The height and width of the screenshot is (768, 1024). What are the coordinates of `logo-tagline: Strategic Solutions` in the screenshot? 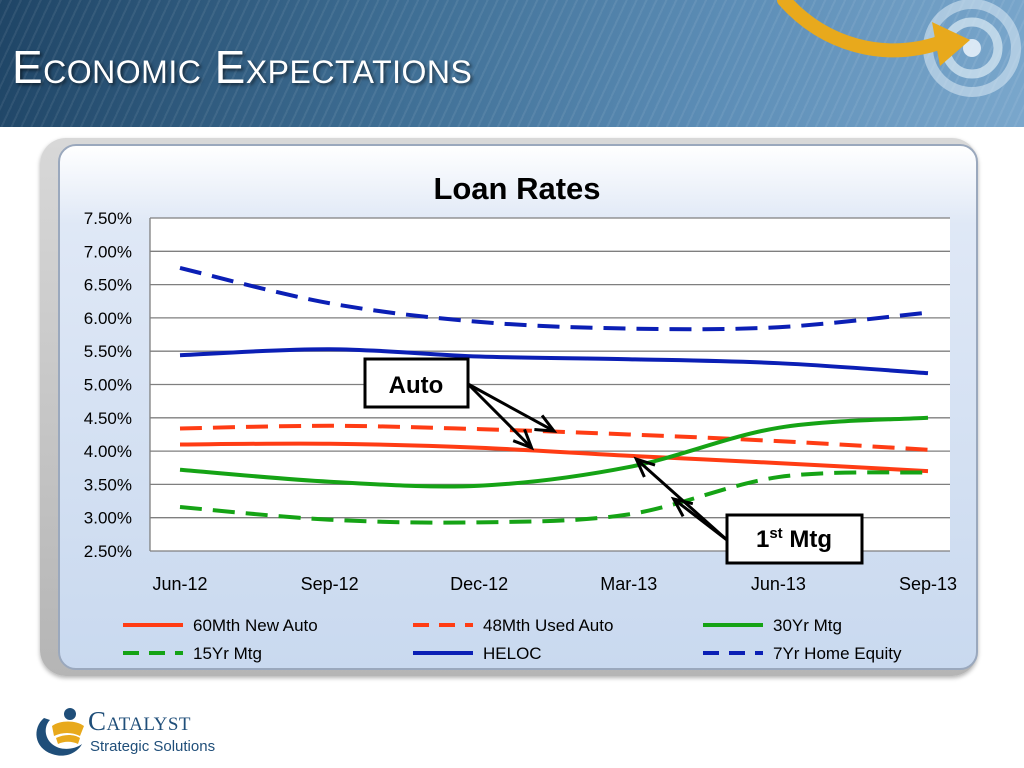 It's located at (153, 746).